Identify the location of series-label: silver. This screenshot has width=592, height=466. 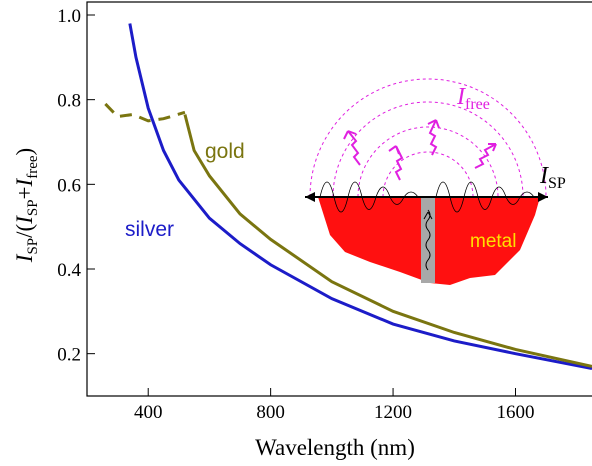
(149, 229).